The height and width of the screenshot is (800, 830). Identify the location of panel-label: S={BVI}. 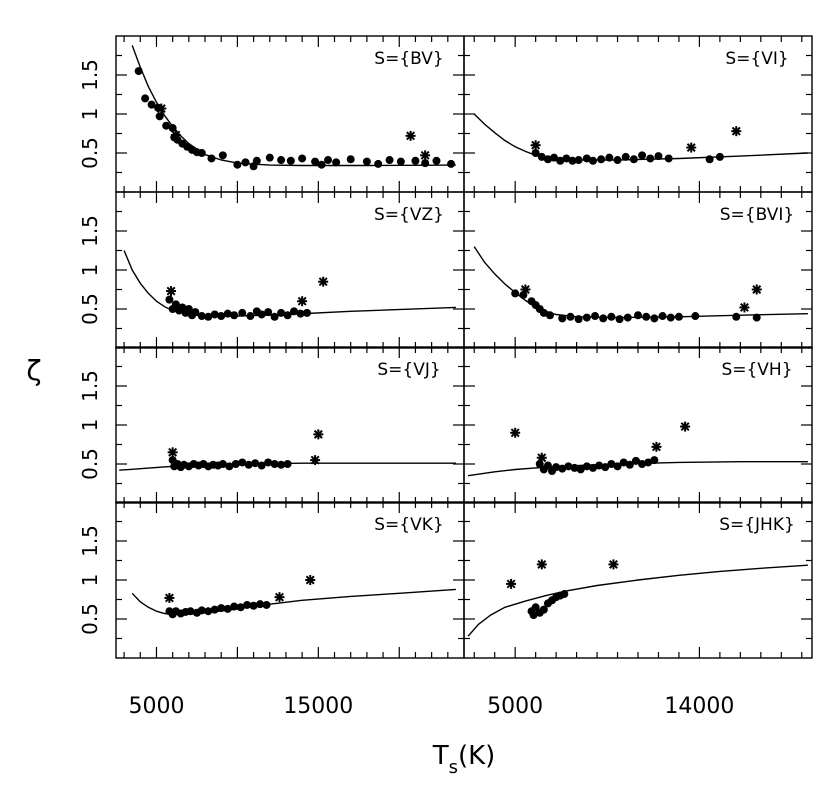
(757, 215).